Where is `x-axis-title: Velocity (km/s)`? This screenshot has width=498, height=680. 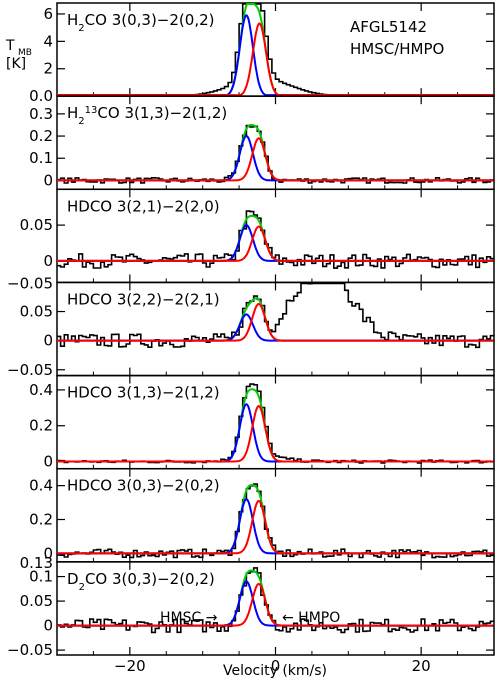 x-axis-title: Velocity (km/s) is located at coordinates (275, 671).